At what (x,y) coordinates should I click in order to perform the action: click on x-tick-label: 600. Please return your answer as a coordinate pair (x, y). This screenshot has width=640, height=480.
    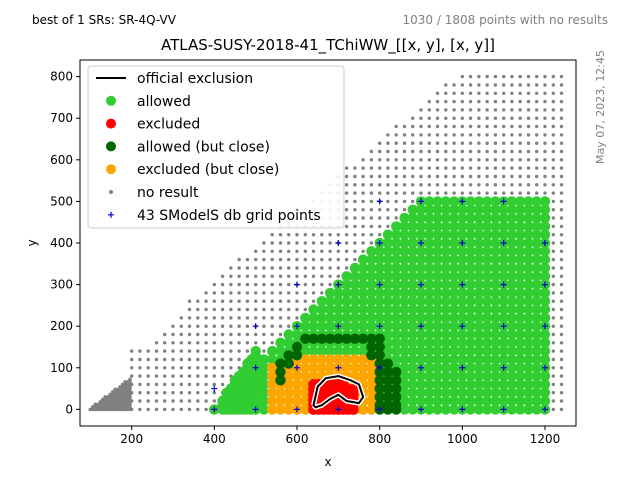
    Looking at the image, I should click on (297, 439).